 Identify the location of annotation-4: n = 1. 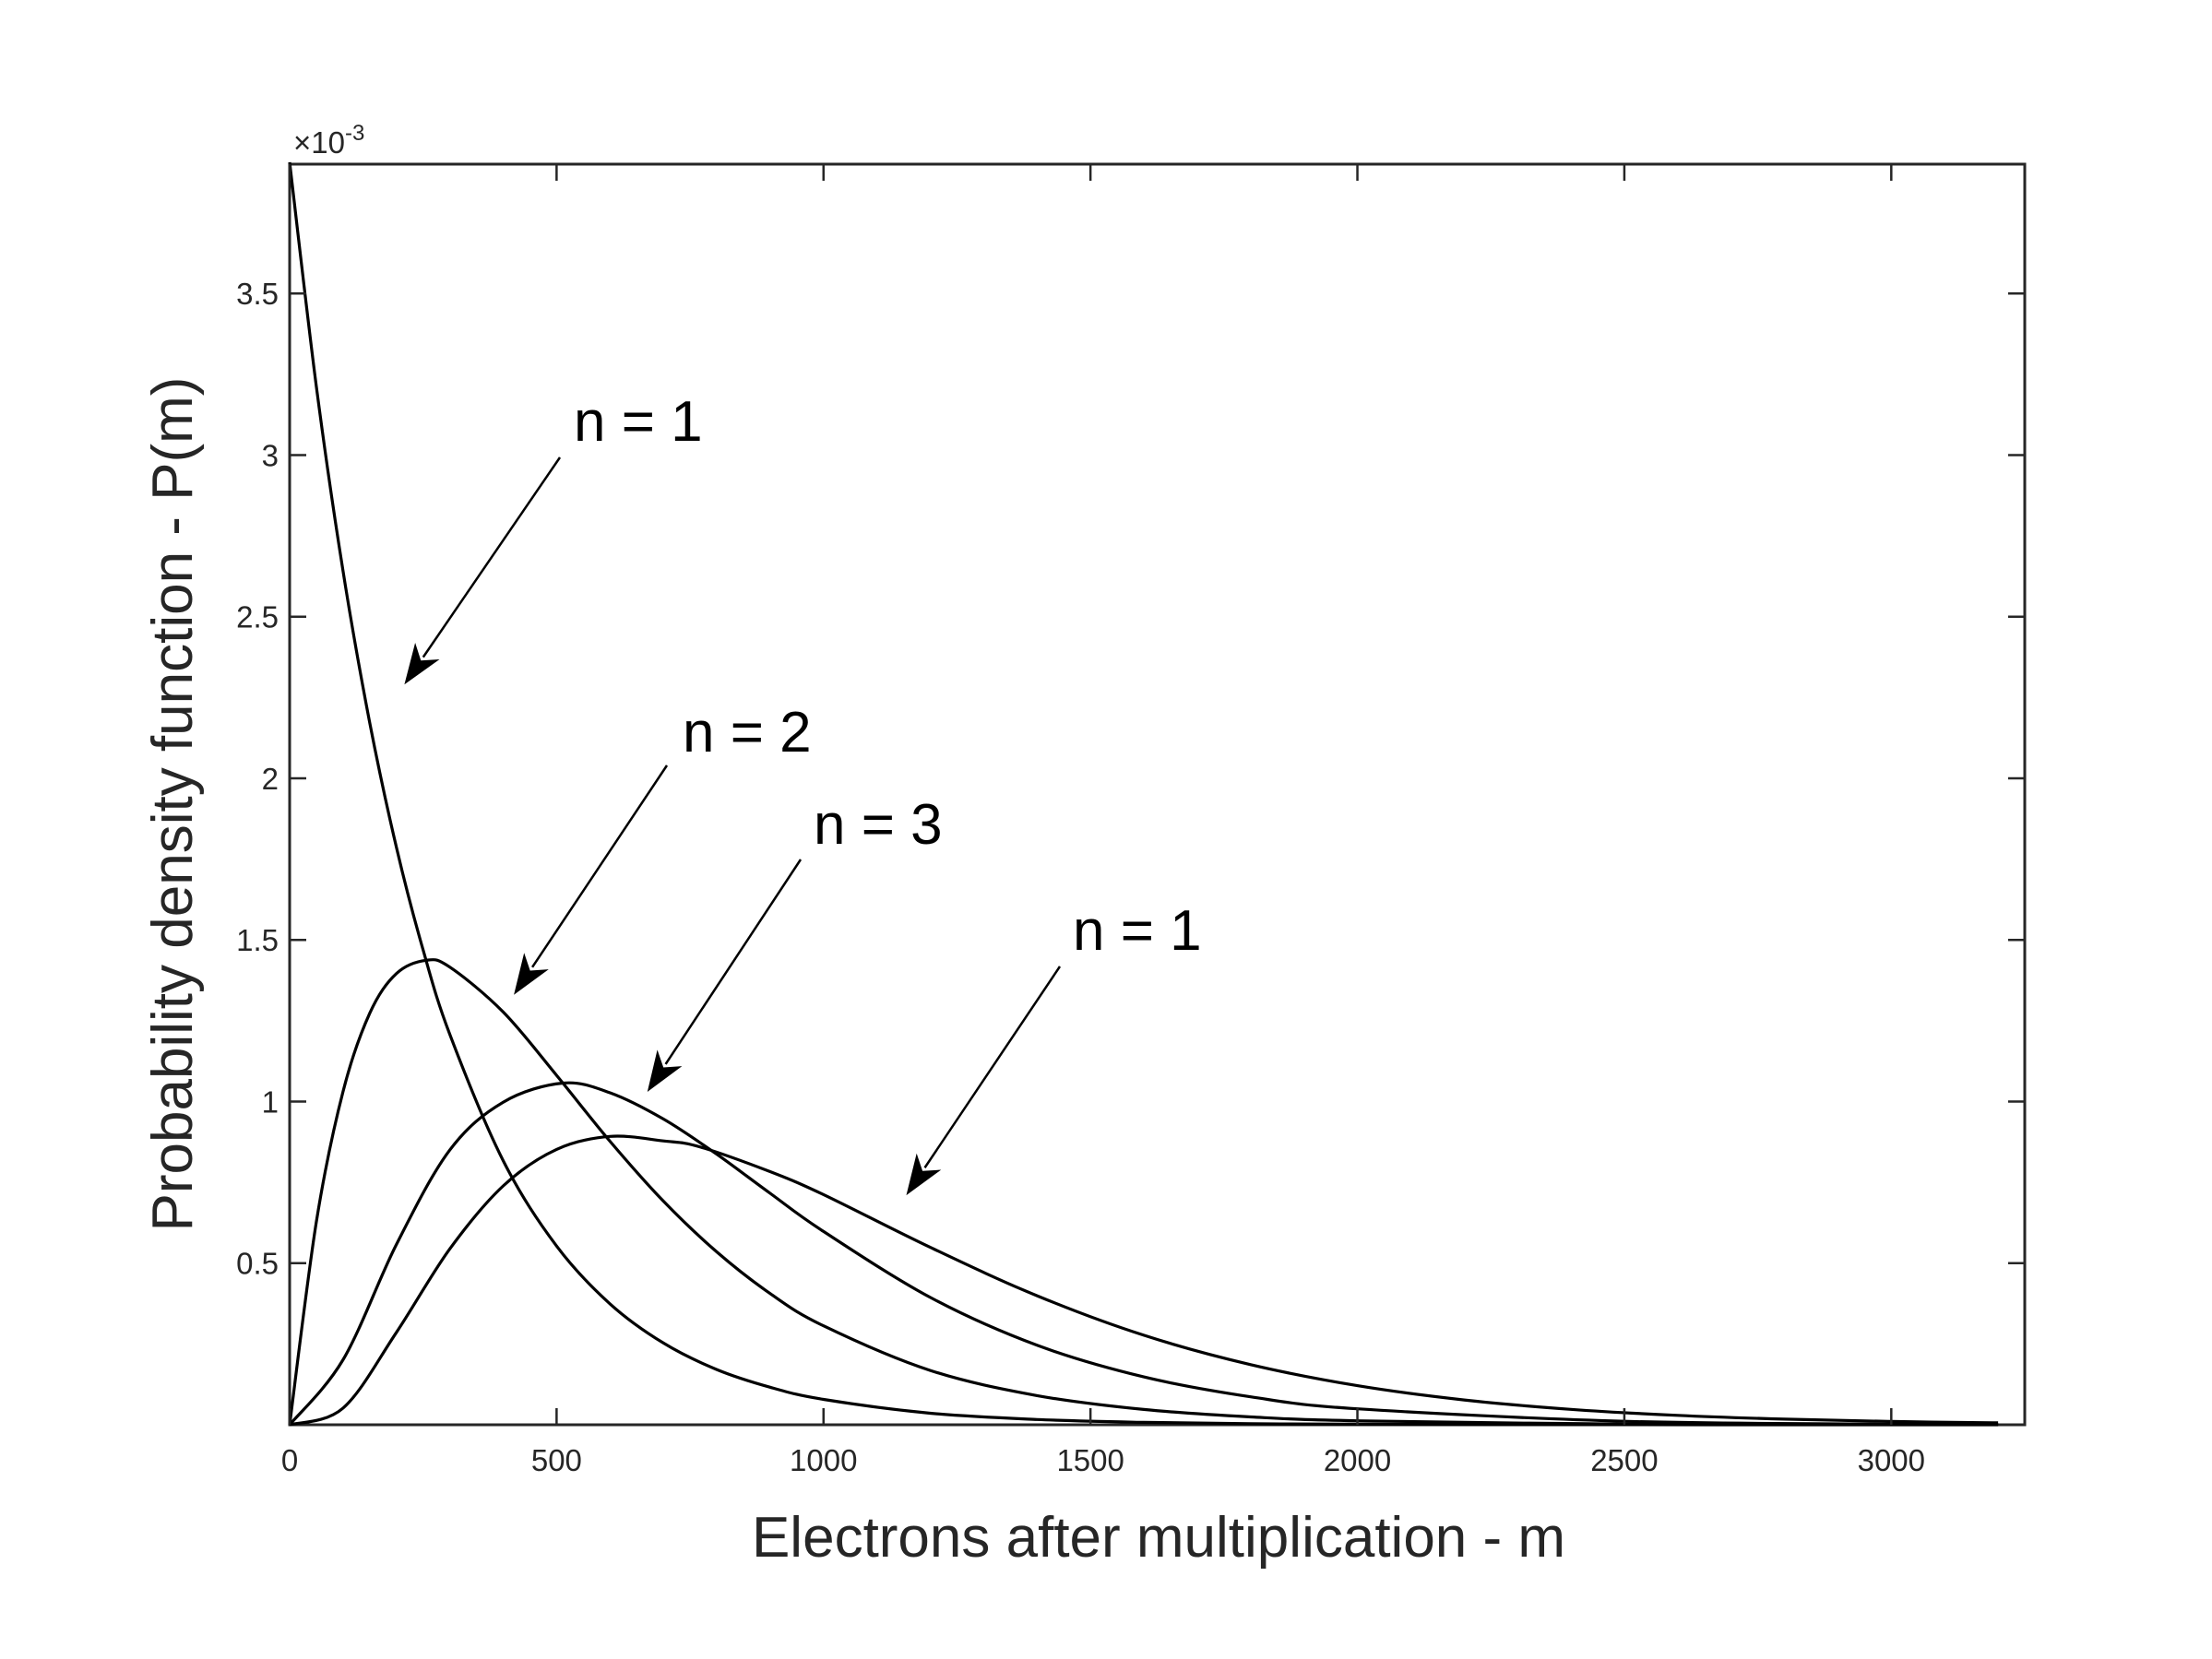
(1054, 1047).